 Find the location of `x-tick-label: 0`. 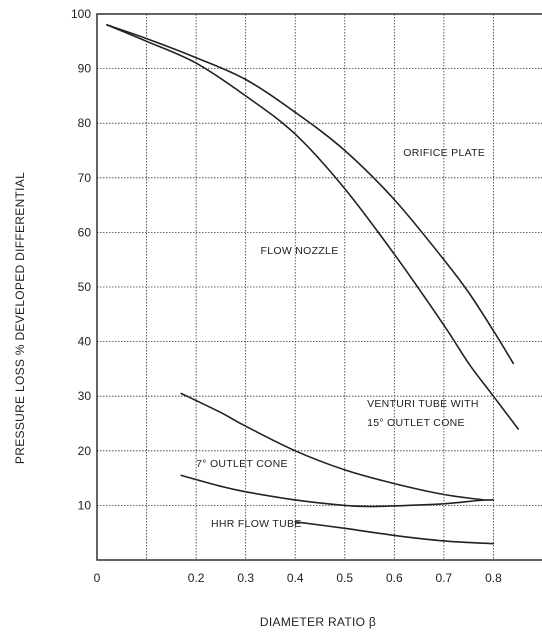

x-tick-label: 0 is located at coordinates (97, 578).